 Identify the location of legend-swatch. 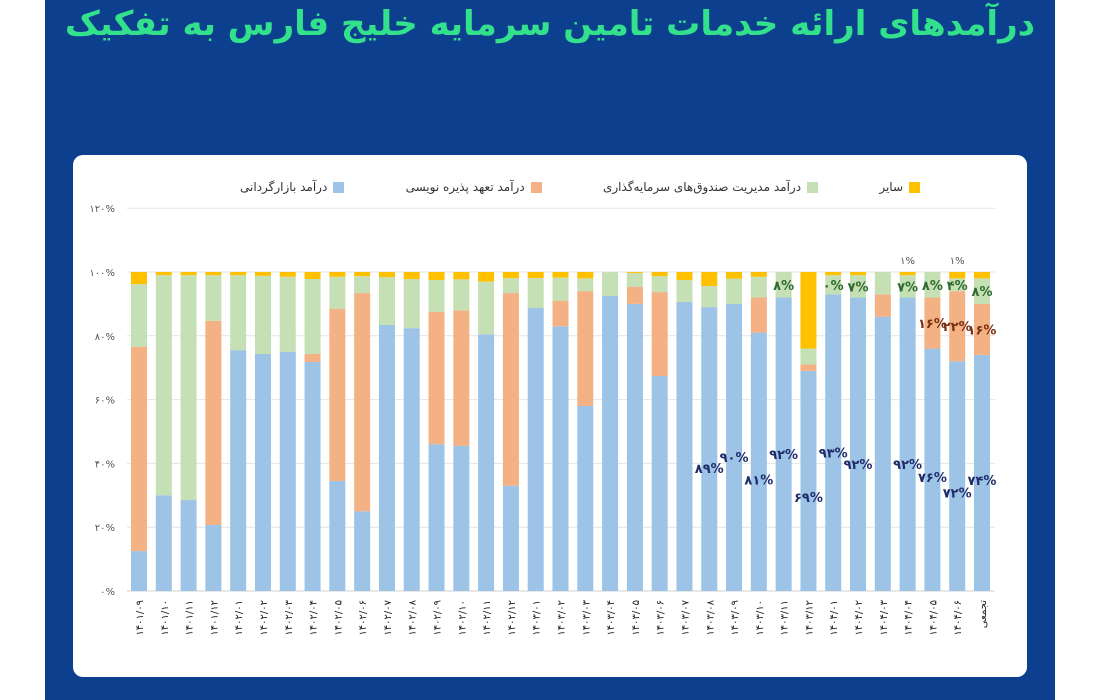
(536, 187).